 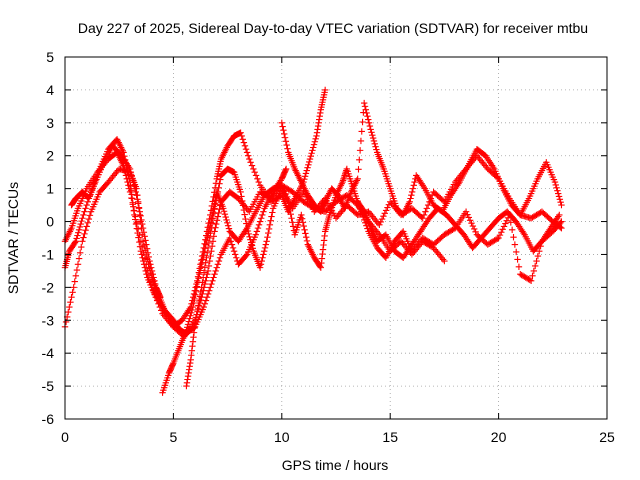 I want to click on y-tick-label: 3, so click(x=50, y=123).